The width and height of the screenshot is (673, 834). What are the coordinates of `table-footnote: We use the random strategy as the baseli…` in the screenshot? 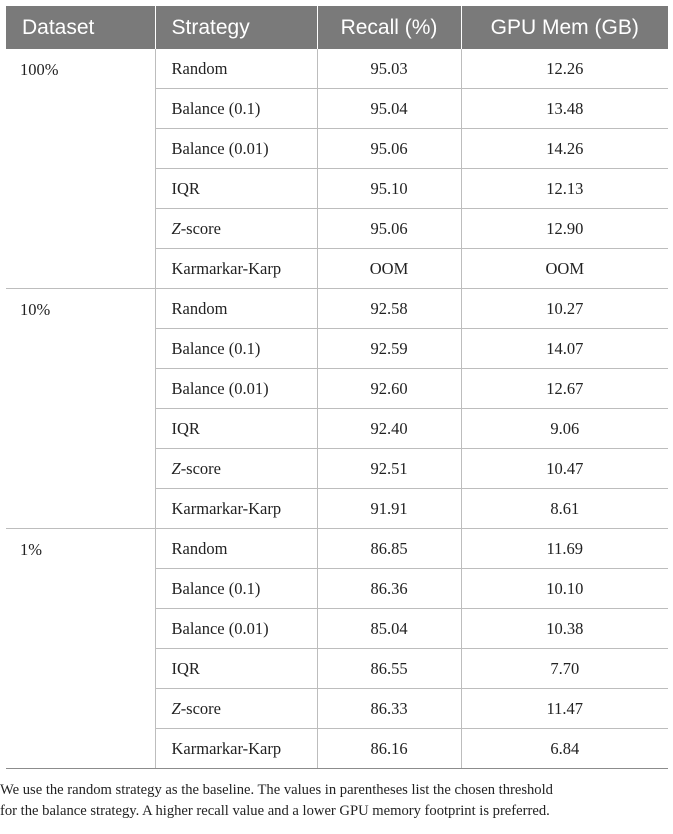 It's located at (334, 801).